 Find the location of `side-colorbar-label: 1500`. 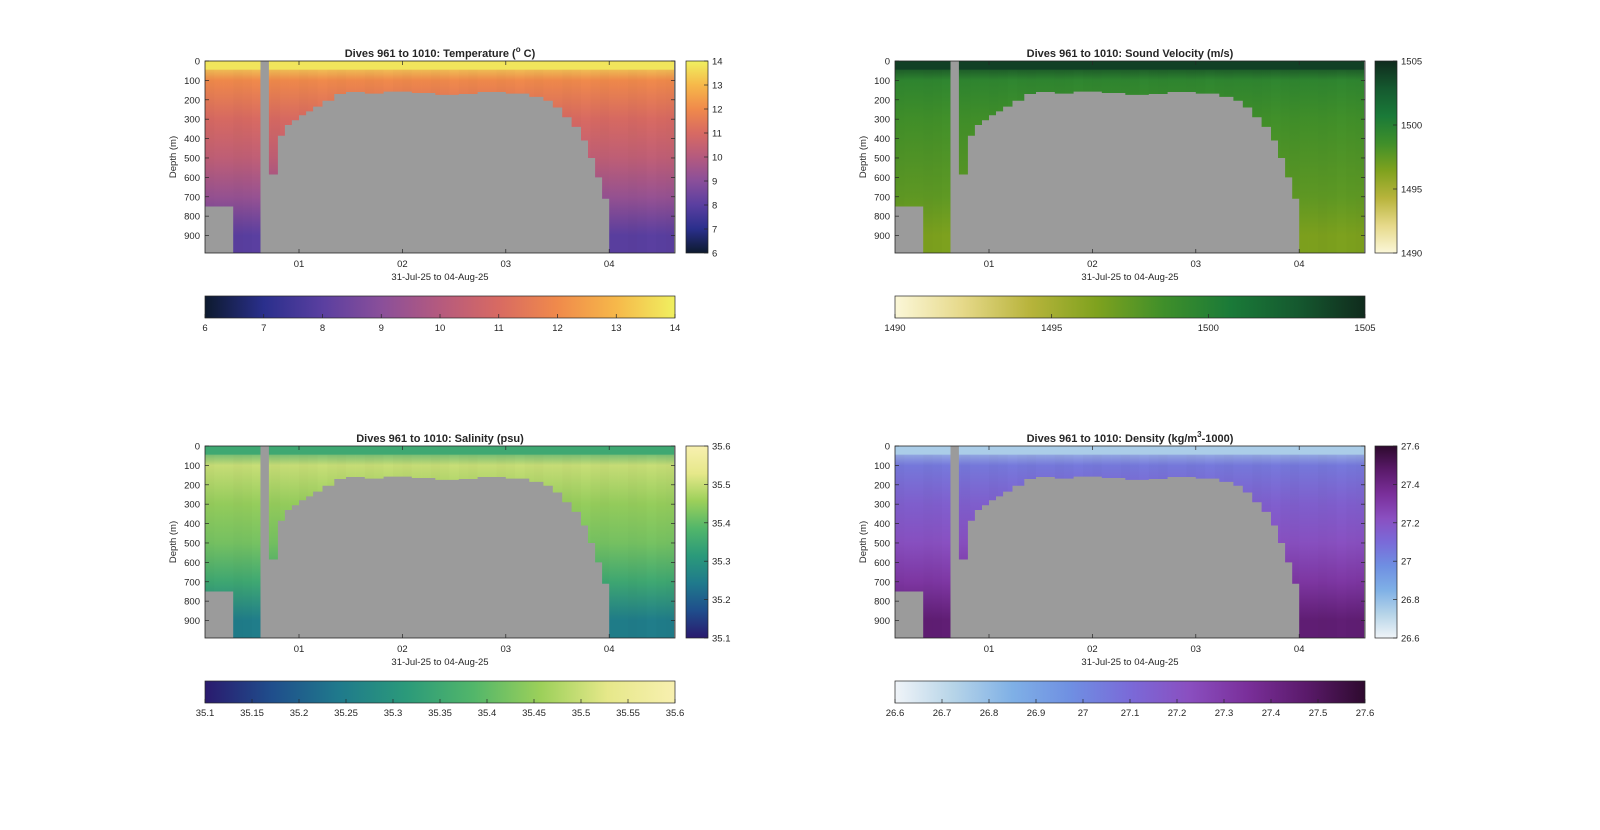

side-colorbar-label: 1500 is located at coordinates (1411, 126).